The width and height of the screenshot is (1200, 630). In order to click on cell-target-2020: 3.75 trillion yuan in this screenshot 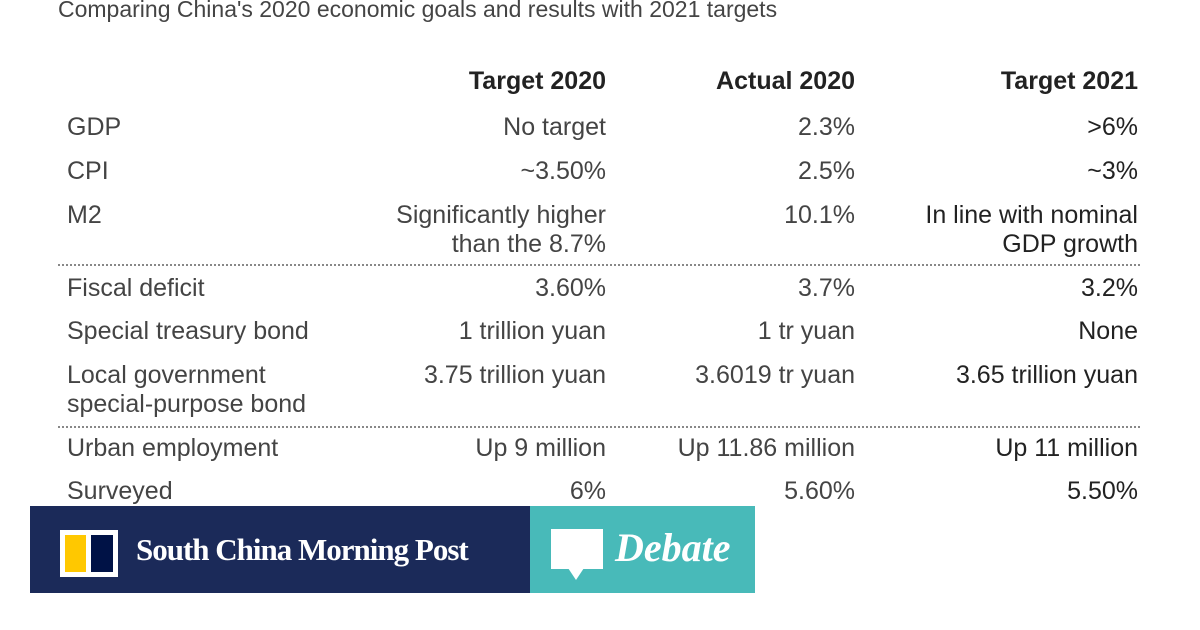, I will do `click(514, 375)`.